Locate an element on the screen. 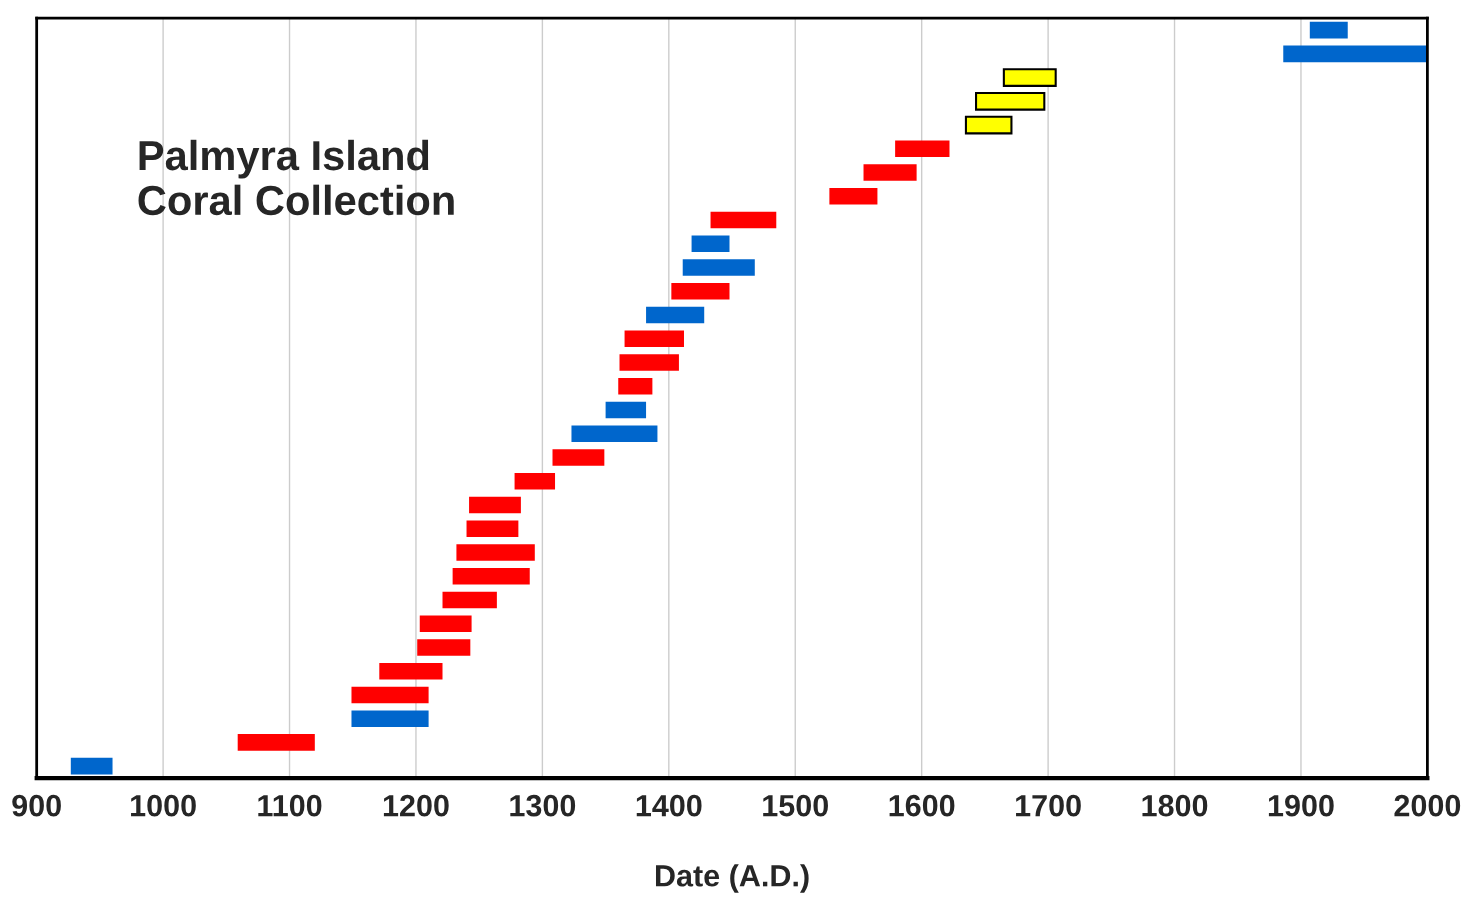  x-tick-label: 1700 is located at coordinates (1048, 805).